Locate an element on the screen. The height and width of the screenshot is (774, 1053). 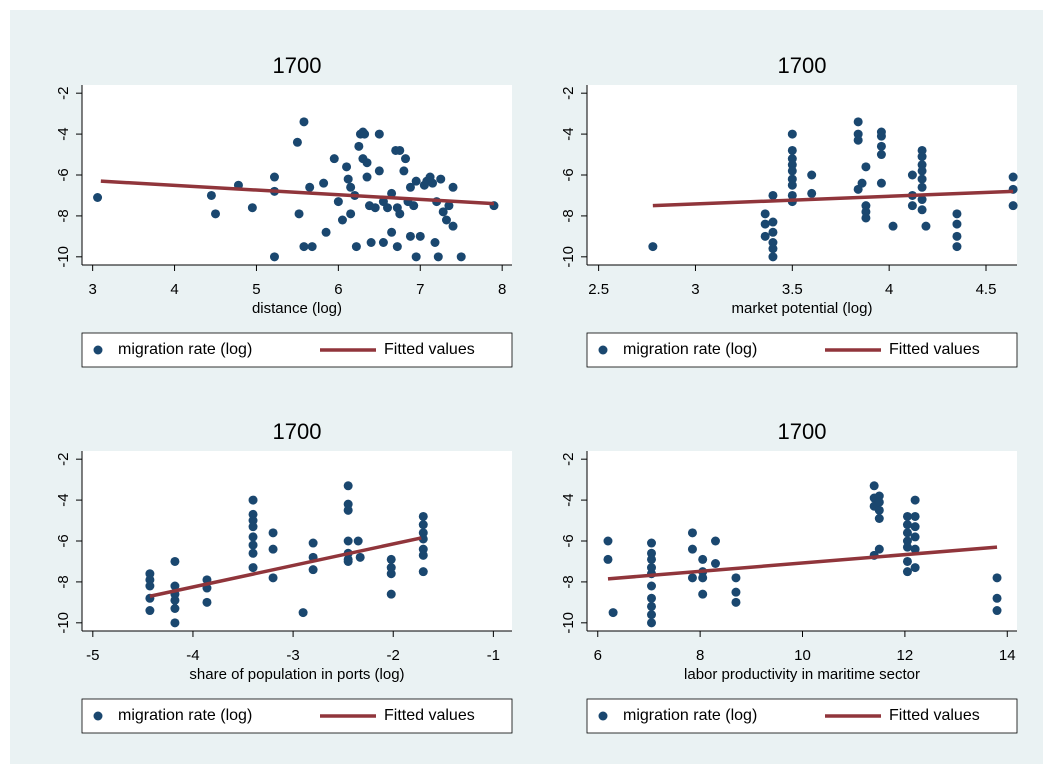
x-tick-label: 3.5 is located at coordinates (792, 289).